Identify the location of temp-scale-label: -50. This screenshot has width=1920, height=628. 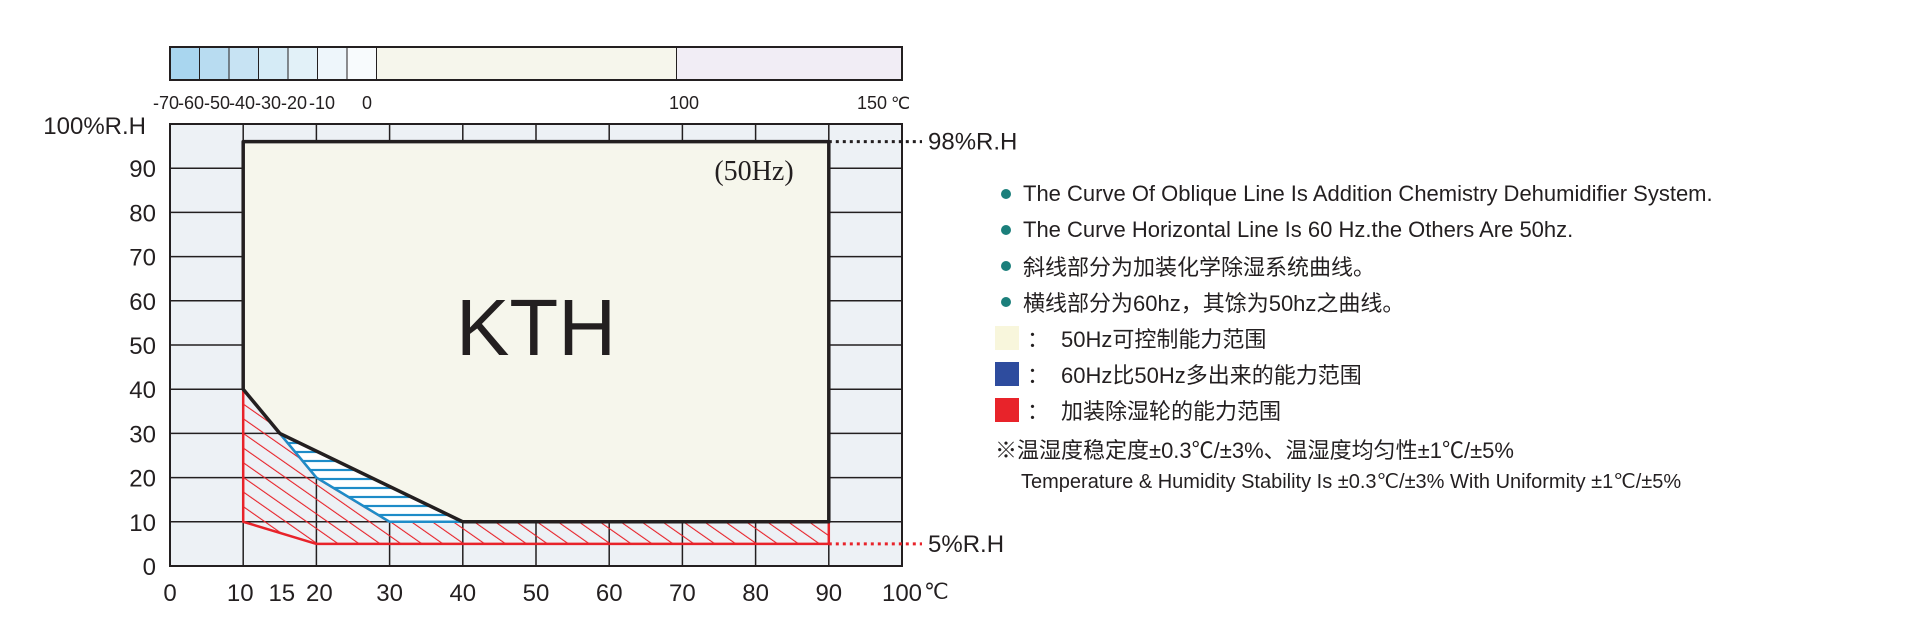
(217, 103).